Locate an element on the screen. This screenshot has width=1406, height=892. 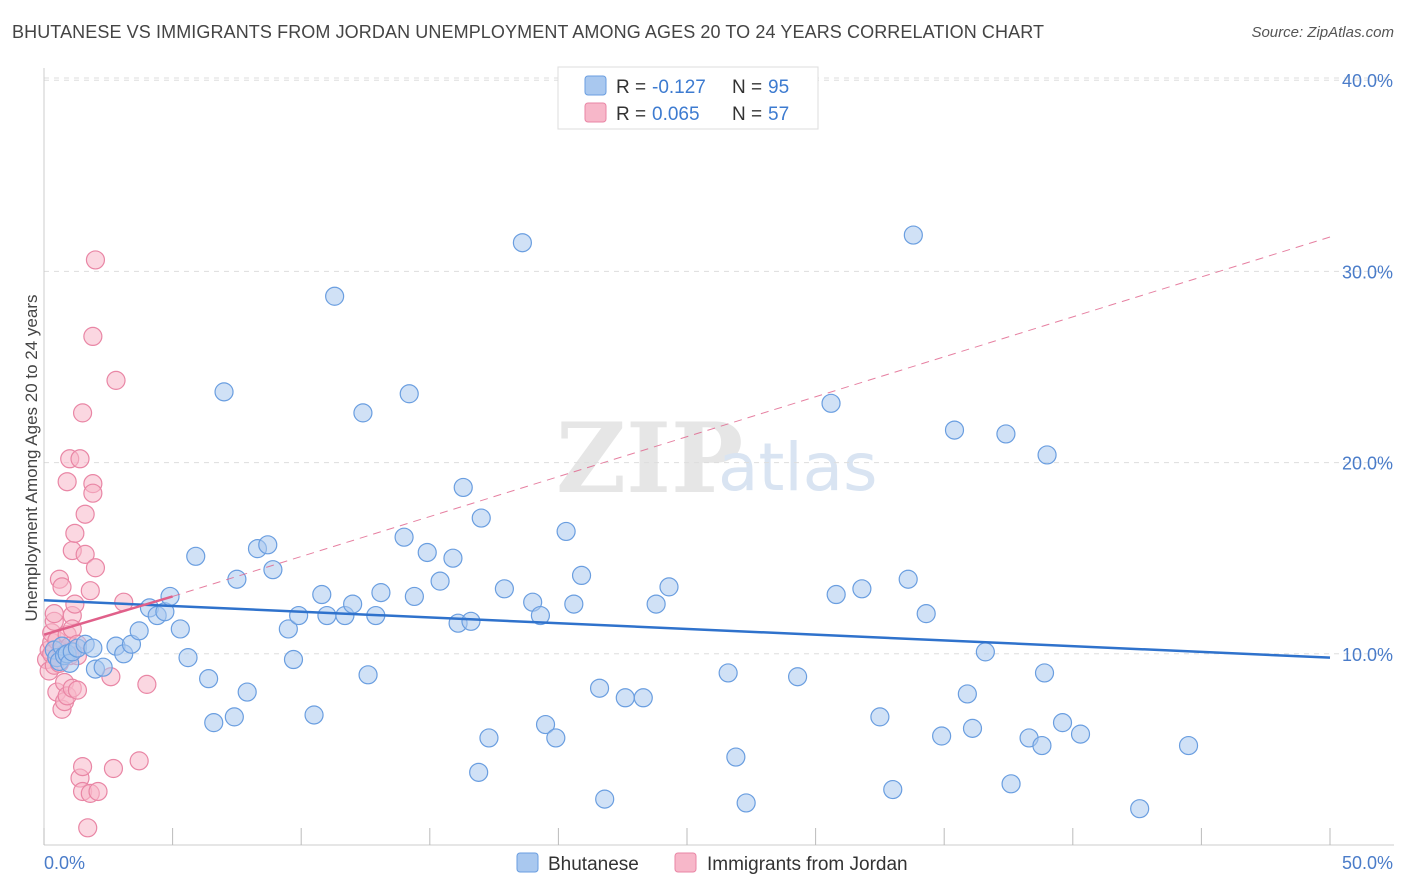
trend-line-bhutanese is located at coordinates (687, 629).